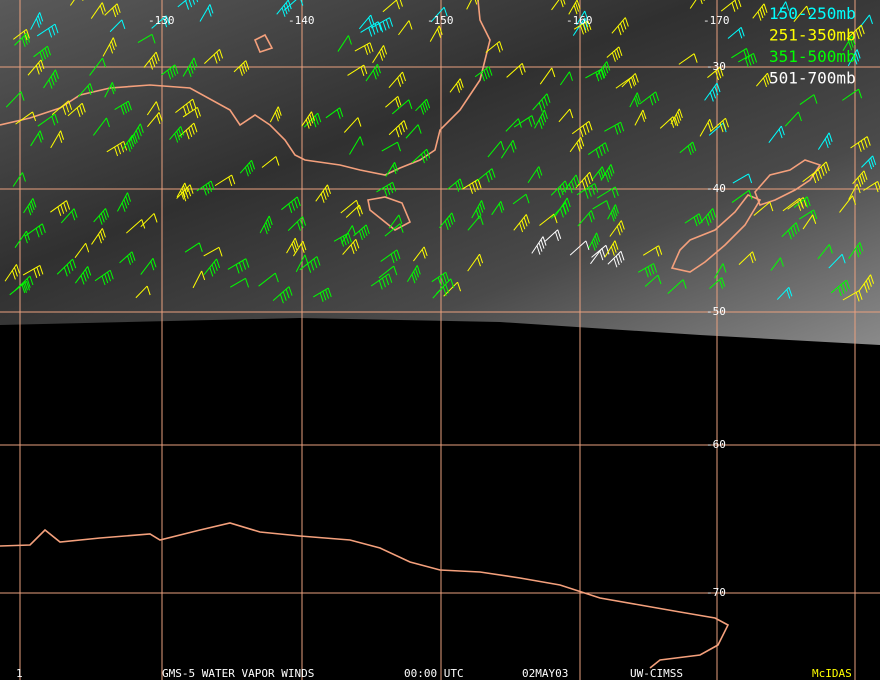  I want to click on latitude-label: -70, so click(716, 592).